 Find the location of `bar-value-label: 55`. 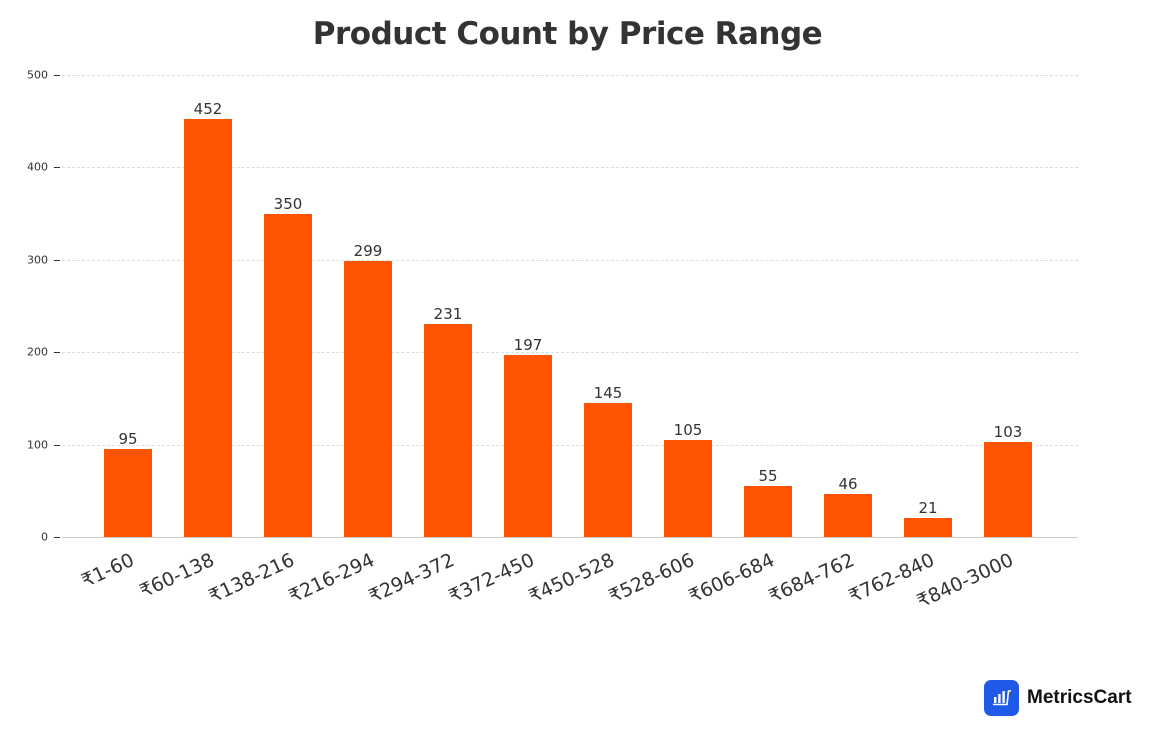

bar-value-label: 55 is located at coordinates (768, 476).